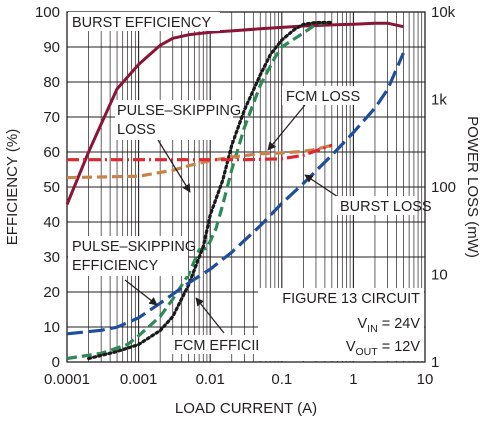  Describe the element at coordinates (210, 379) in the screenshot. I see `x-tick-label: 0.01` at that location.